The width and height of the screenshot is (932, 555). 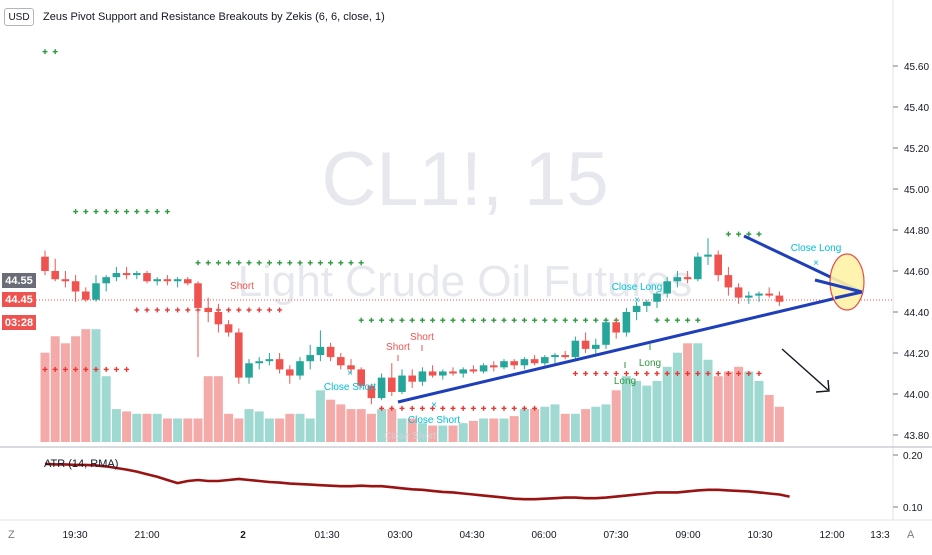 I want to click on auto-scale-button: A, so click(x=911, y=535).